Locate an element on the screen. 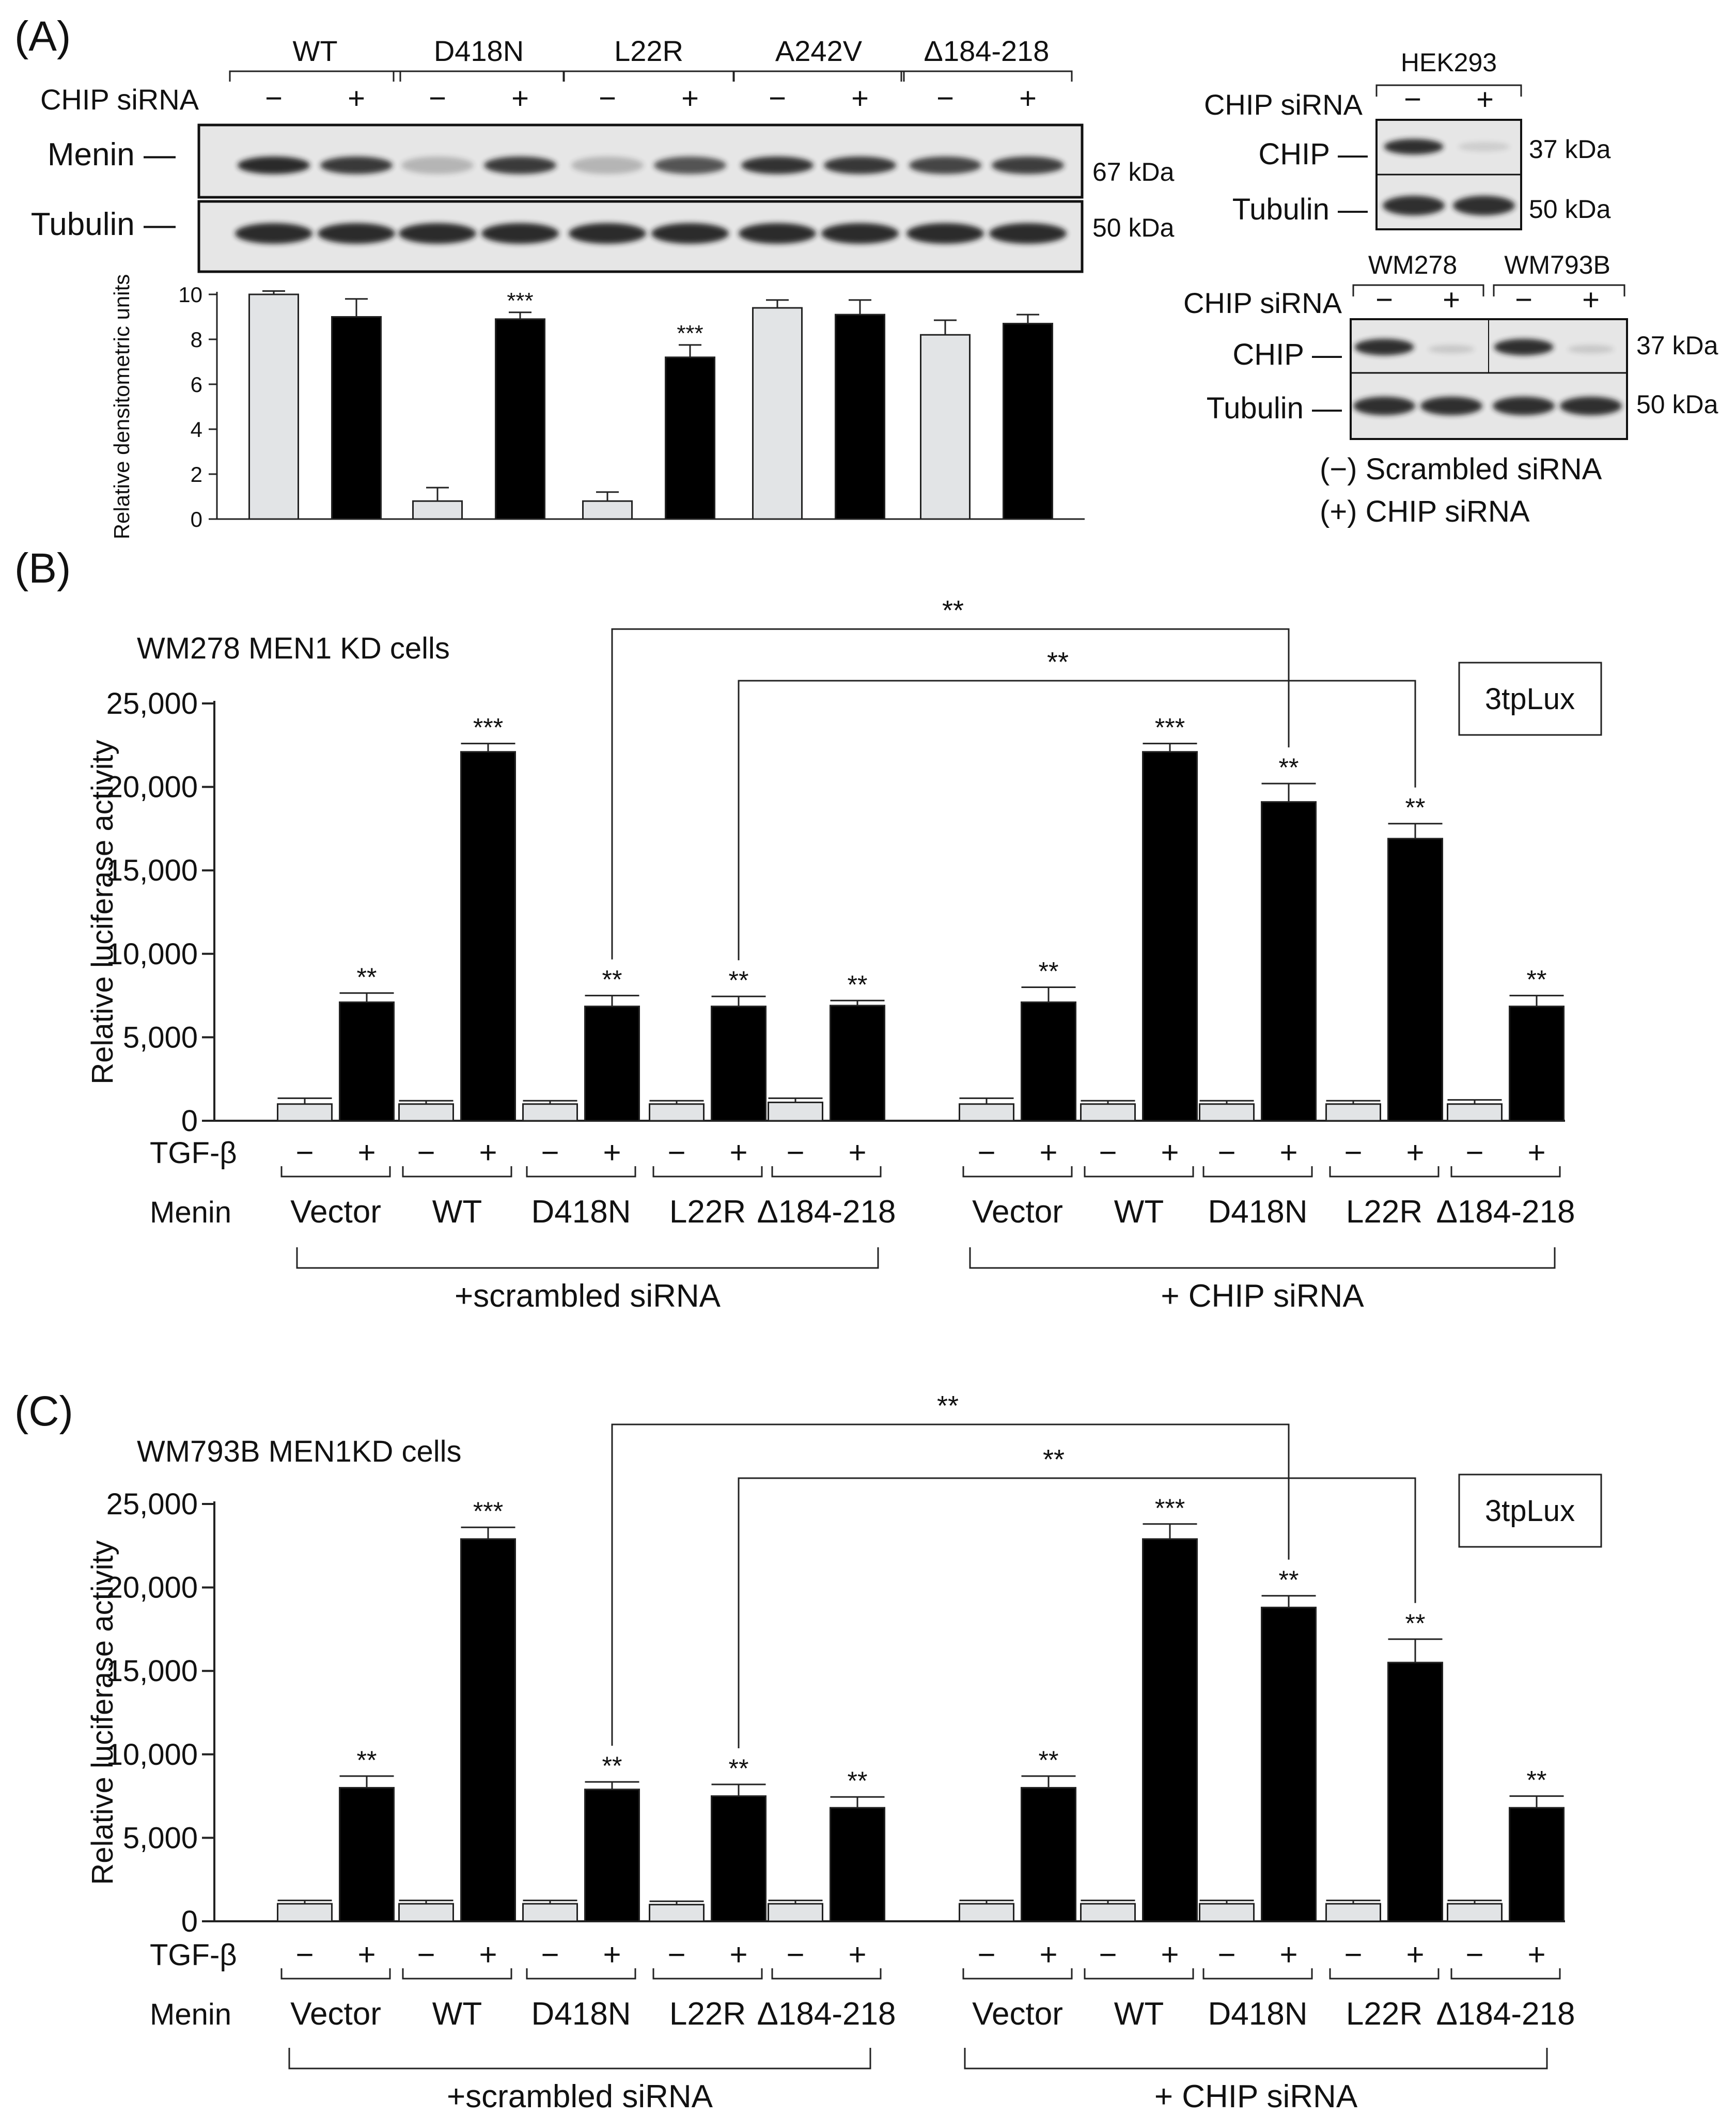 The image size is (1736, 2116). wm-row-tubulin: Tubulin — is located at coordinates (1274, 408).